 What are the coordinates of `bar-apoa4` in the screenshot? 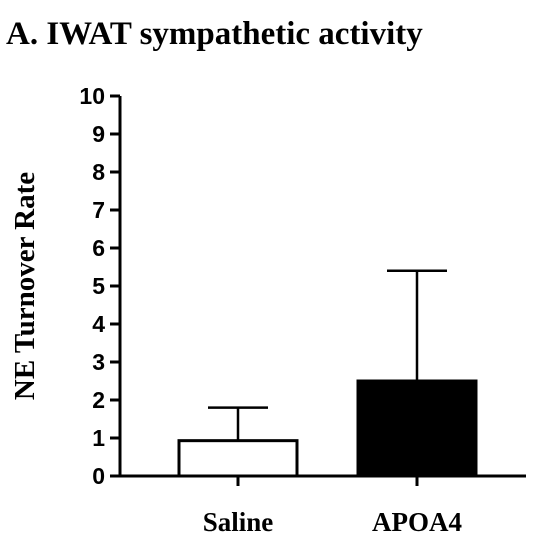 It's located at (417, 428).